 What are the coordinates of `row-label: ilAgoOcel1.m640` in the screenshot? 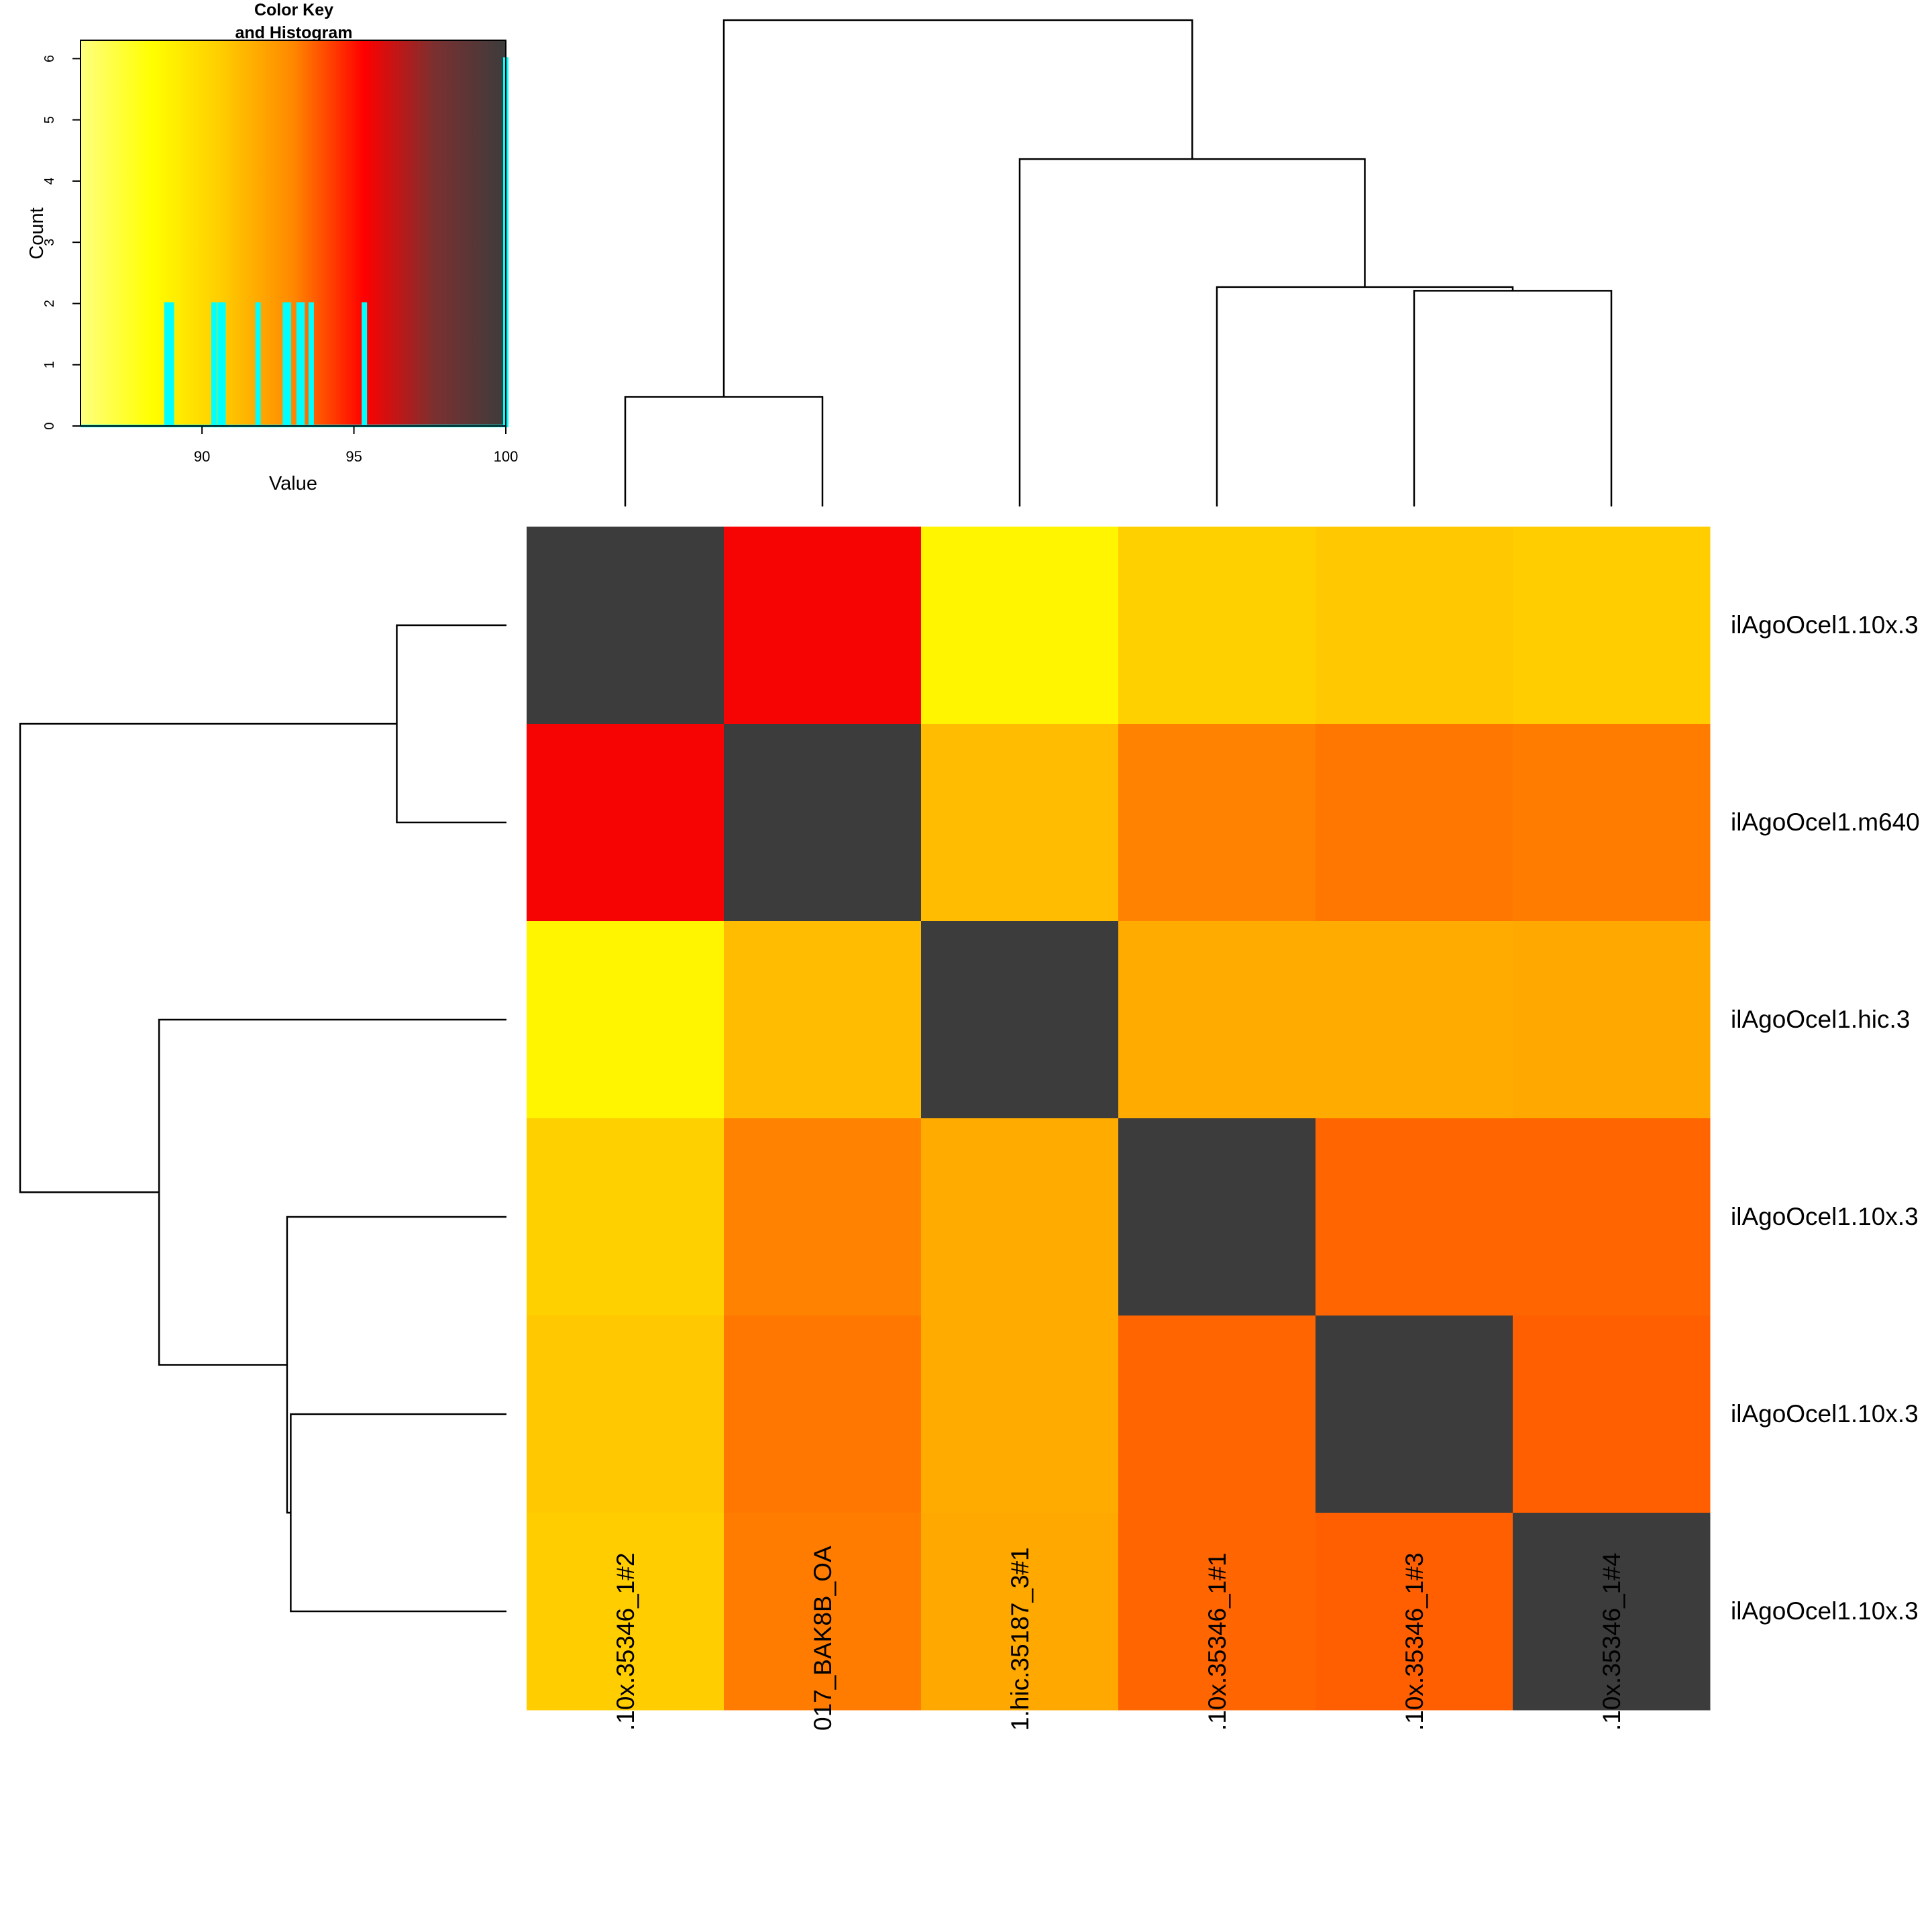 It's located at (1825, 822).